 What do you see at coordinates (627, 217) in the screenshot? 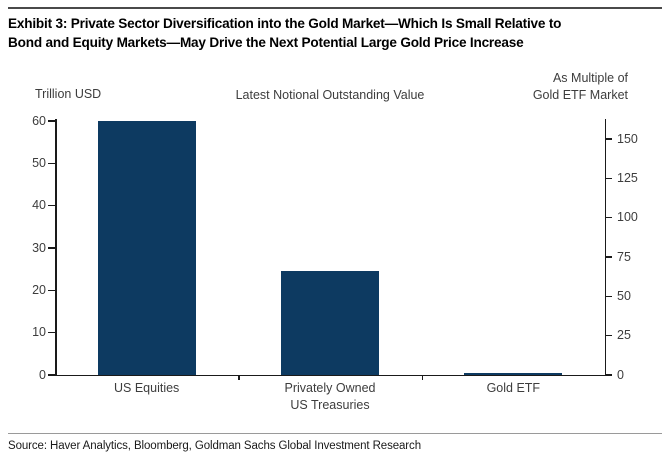
I see `right-axis-tick-label: 100` at bounding box center [627, 217].